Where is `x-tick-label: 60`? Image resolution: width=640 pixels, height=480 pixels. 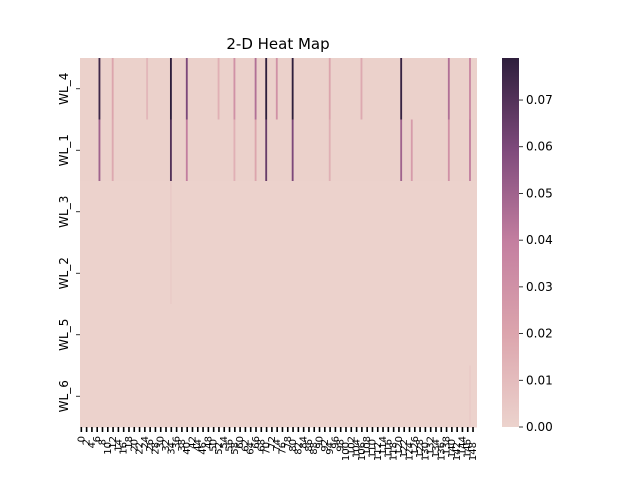
x-tick-label: 60 is located at coordinates (240, 442).